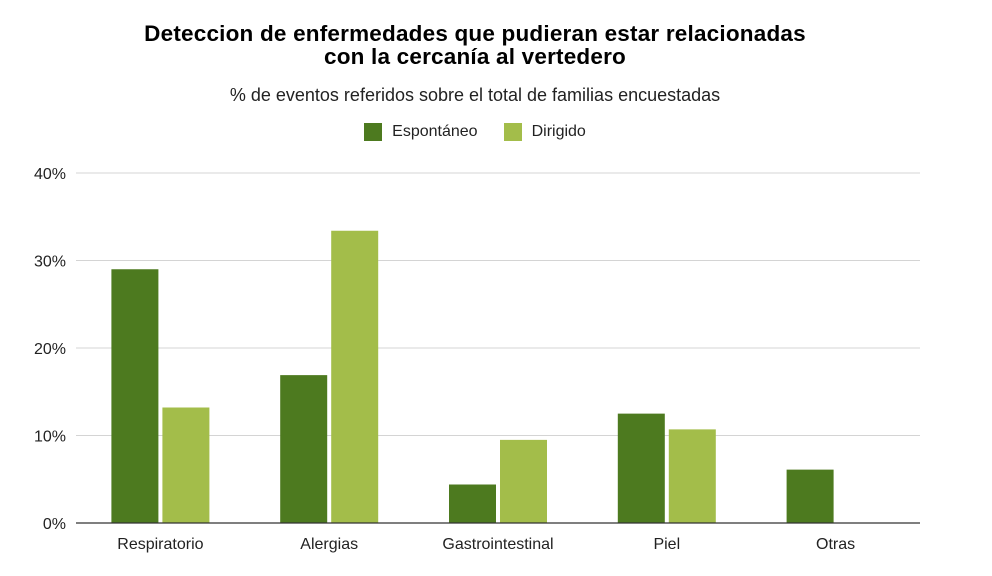 The height and width of the screenshot is (576, 992). Describe the element at coordinates (50, 262) in the screenshot. I see `y-tick-label: 30%` at that location.